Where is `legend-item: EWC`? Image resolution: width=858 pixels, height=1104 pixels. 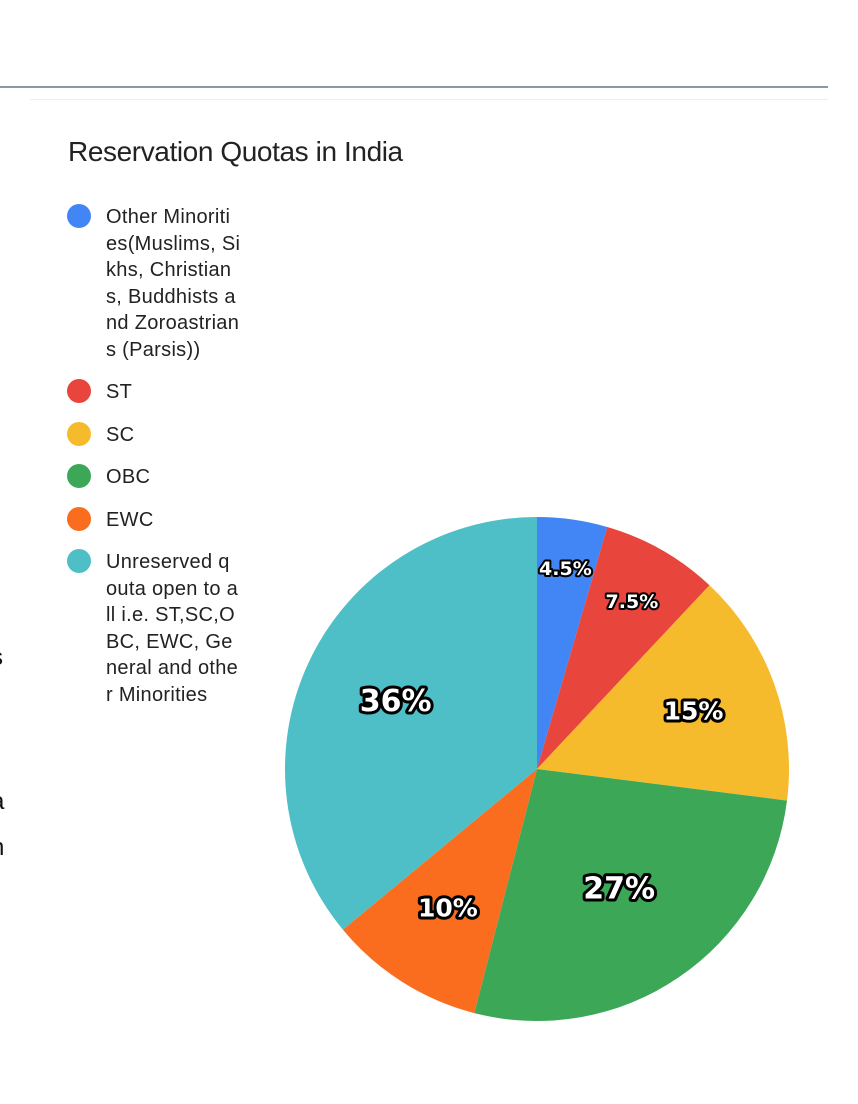 legend-item: EWC is located at coordinates (153, 520).